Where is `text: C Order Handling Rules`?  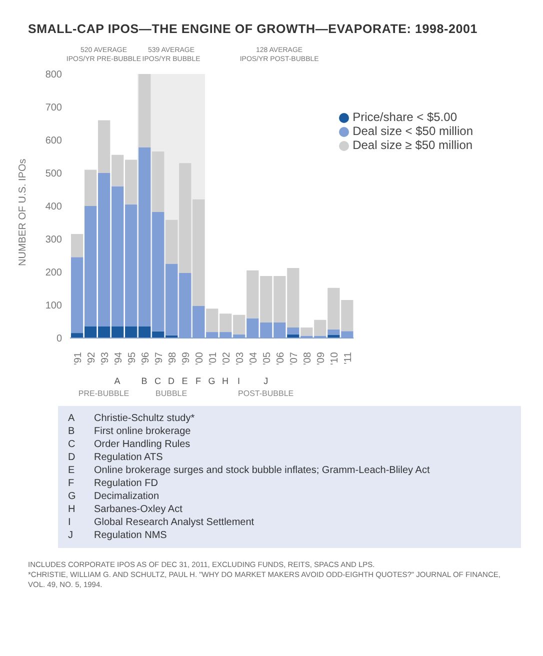
text: C Order Handling Rules is located at coordinates (129, 444).